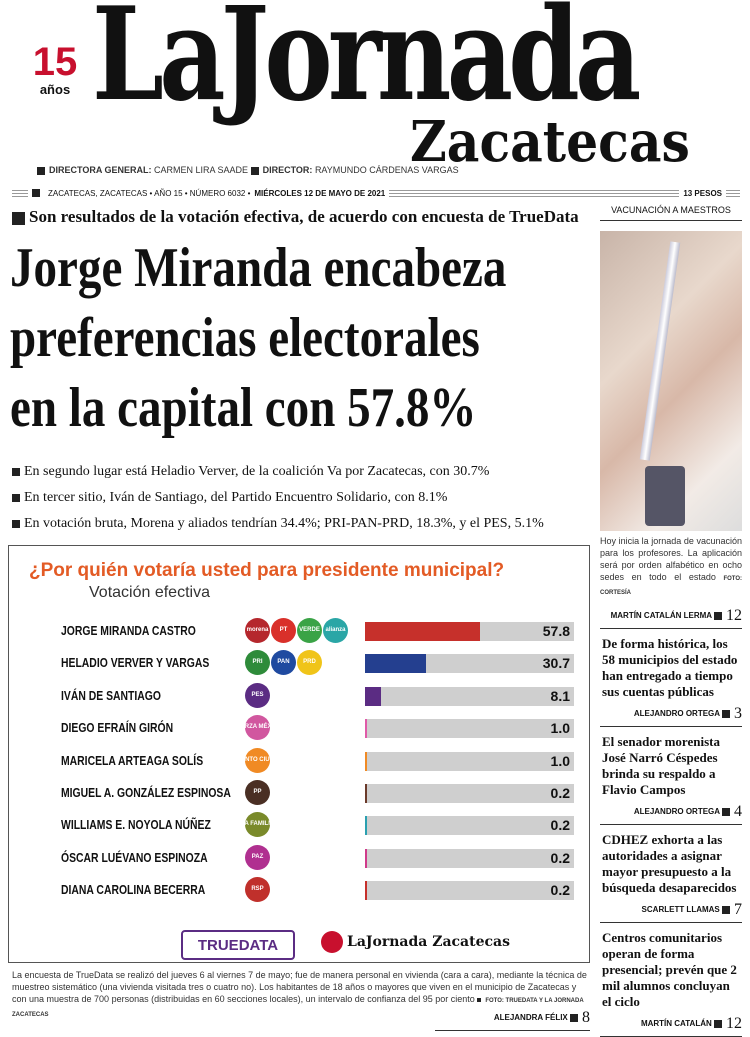 The height and width of the screenshot is (1037, 750). I want to click on main-byline: ALEJANDRA FÉLIX 8, so click(512, 1020).